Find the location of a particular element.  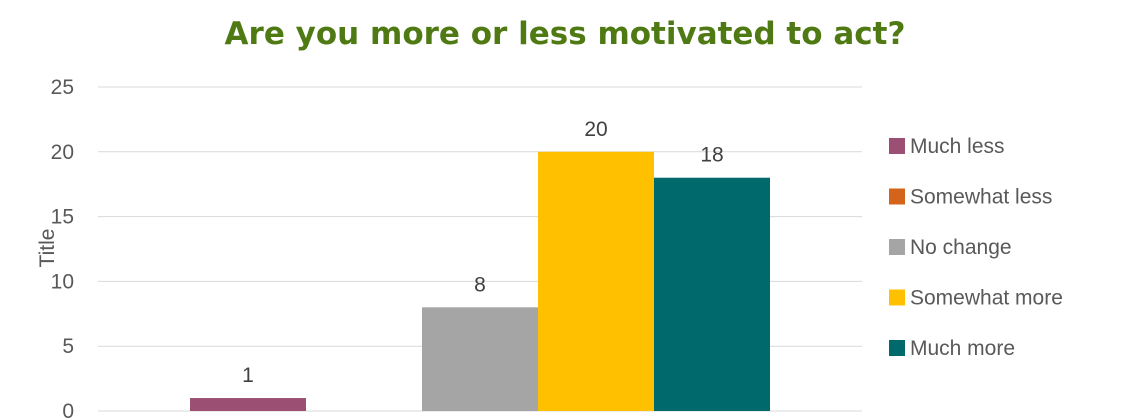

legend-label-3: Somewhat more is located at coordinates (986, 298).